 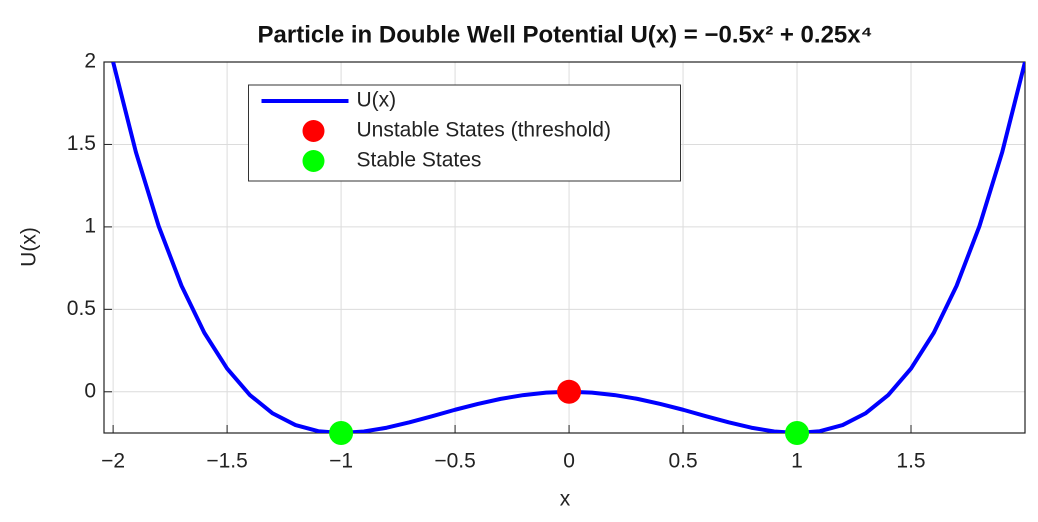 What do you see at coordinates (377, 100) in the screenshot?
I see `legend-label: U(x)` at bounding box center [377, 100].